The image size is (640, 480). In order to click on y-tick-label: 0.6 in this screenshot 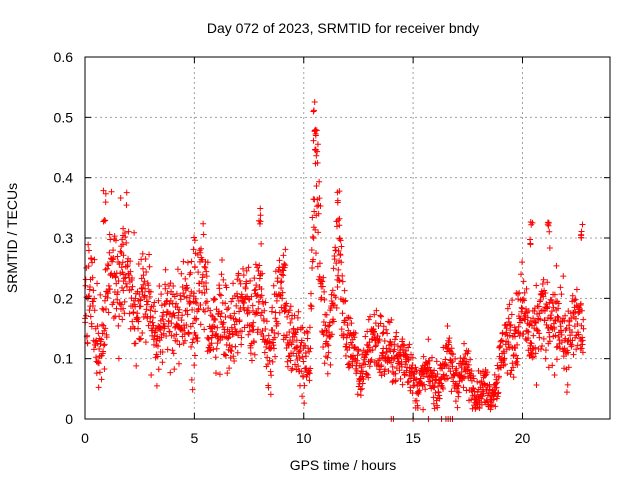, I will do `click(64, 57)`.